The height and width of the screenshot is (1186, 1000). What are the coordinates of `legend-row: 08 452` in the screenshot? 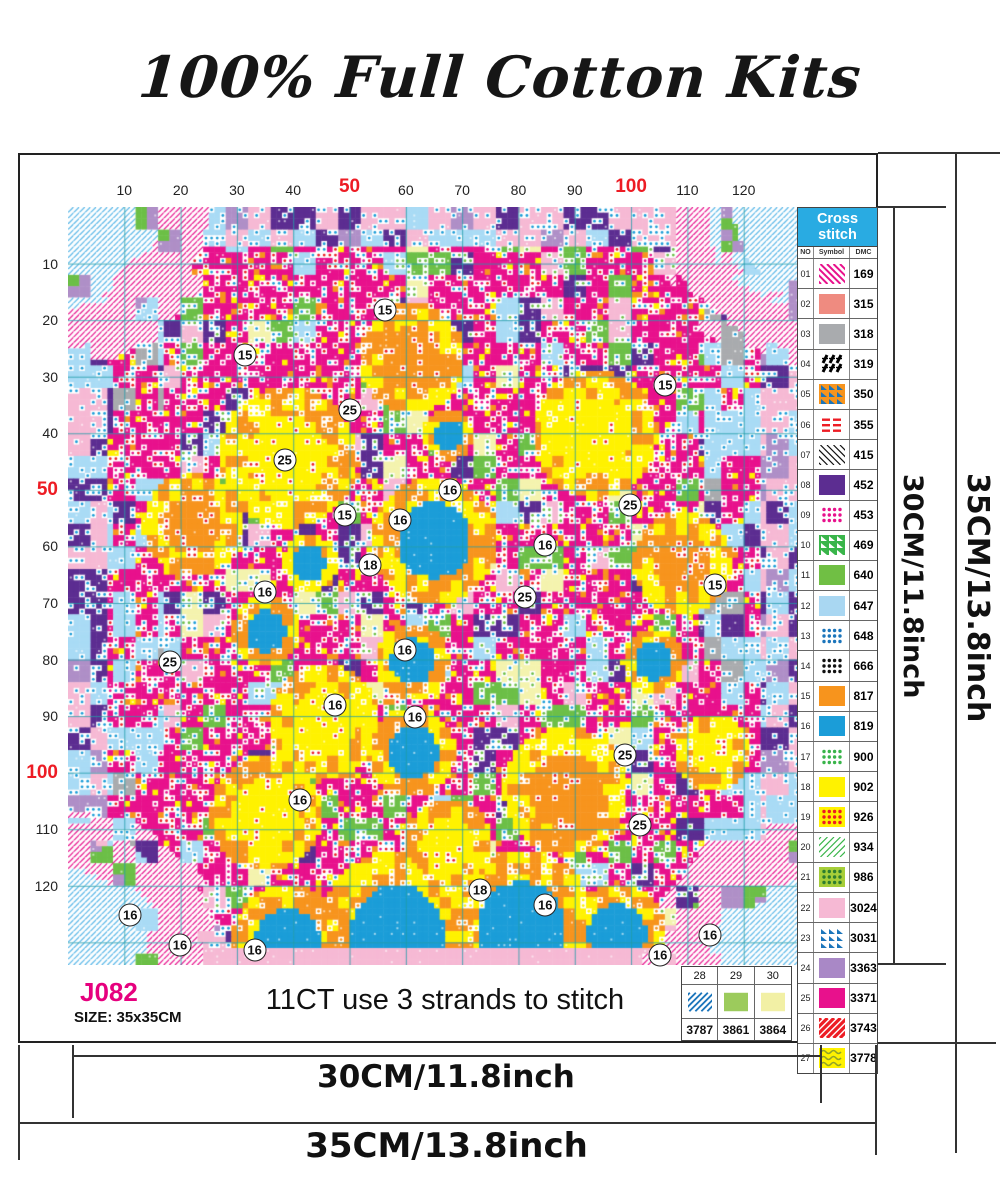 It's located at (837, 485).